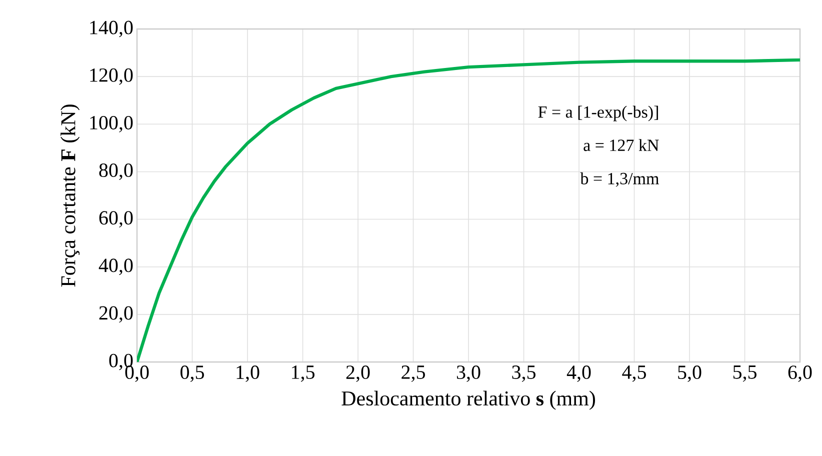 Image resolution: width=822 pixels, height=456 pixels. I want to click on x-tick-label: 2,5, so click(413, 374).